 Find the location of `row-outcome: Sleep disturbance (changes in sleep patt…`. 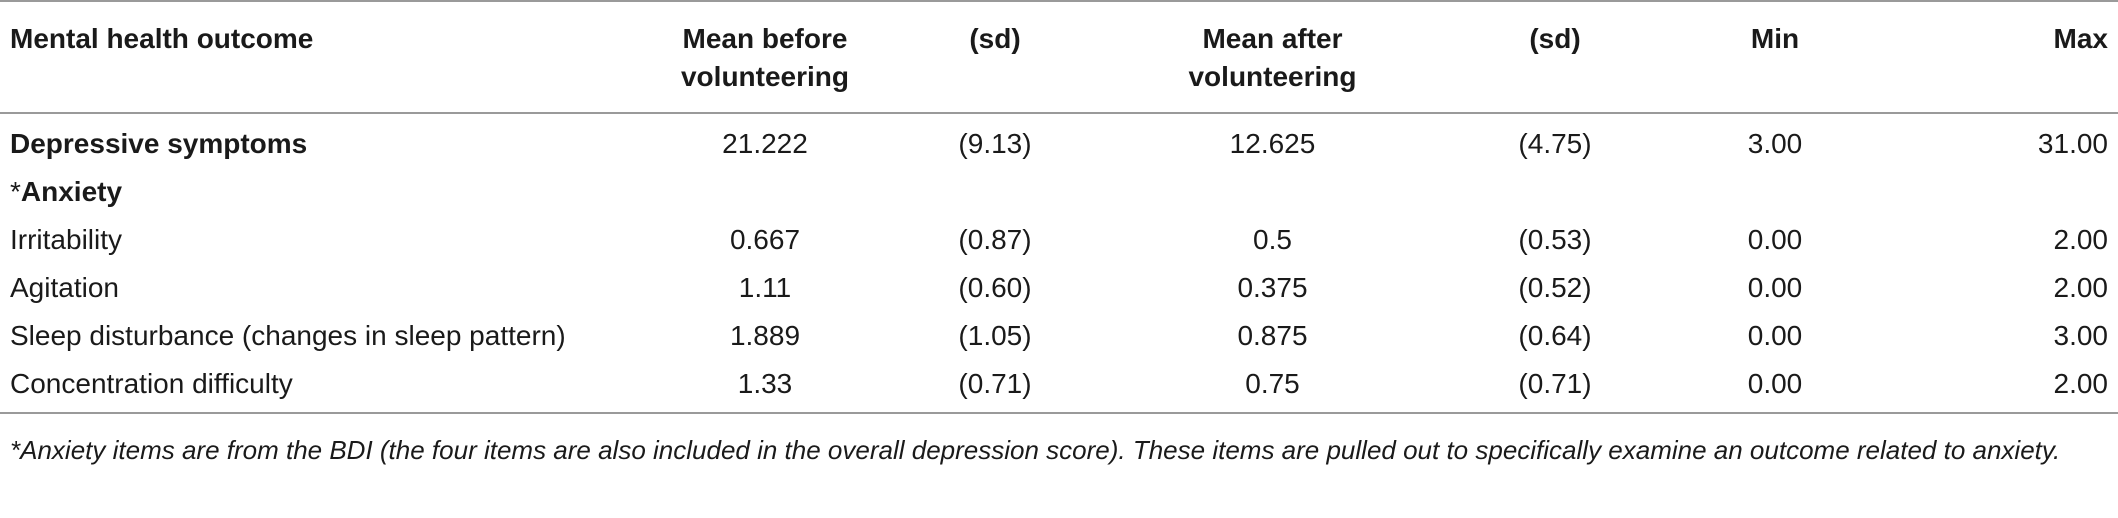

row-outcome: Sleep disturbance (changes in sleep patt… is located at coordinates (288, 335).